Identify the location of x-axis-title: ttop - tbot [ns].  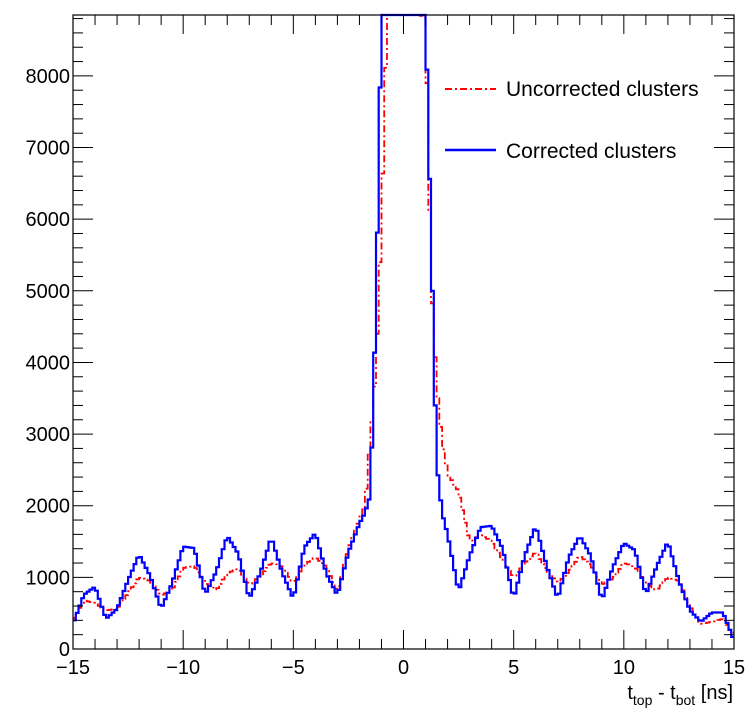
(680, 695).